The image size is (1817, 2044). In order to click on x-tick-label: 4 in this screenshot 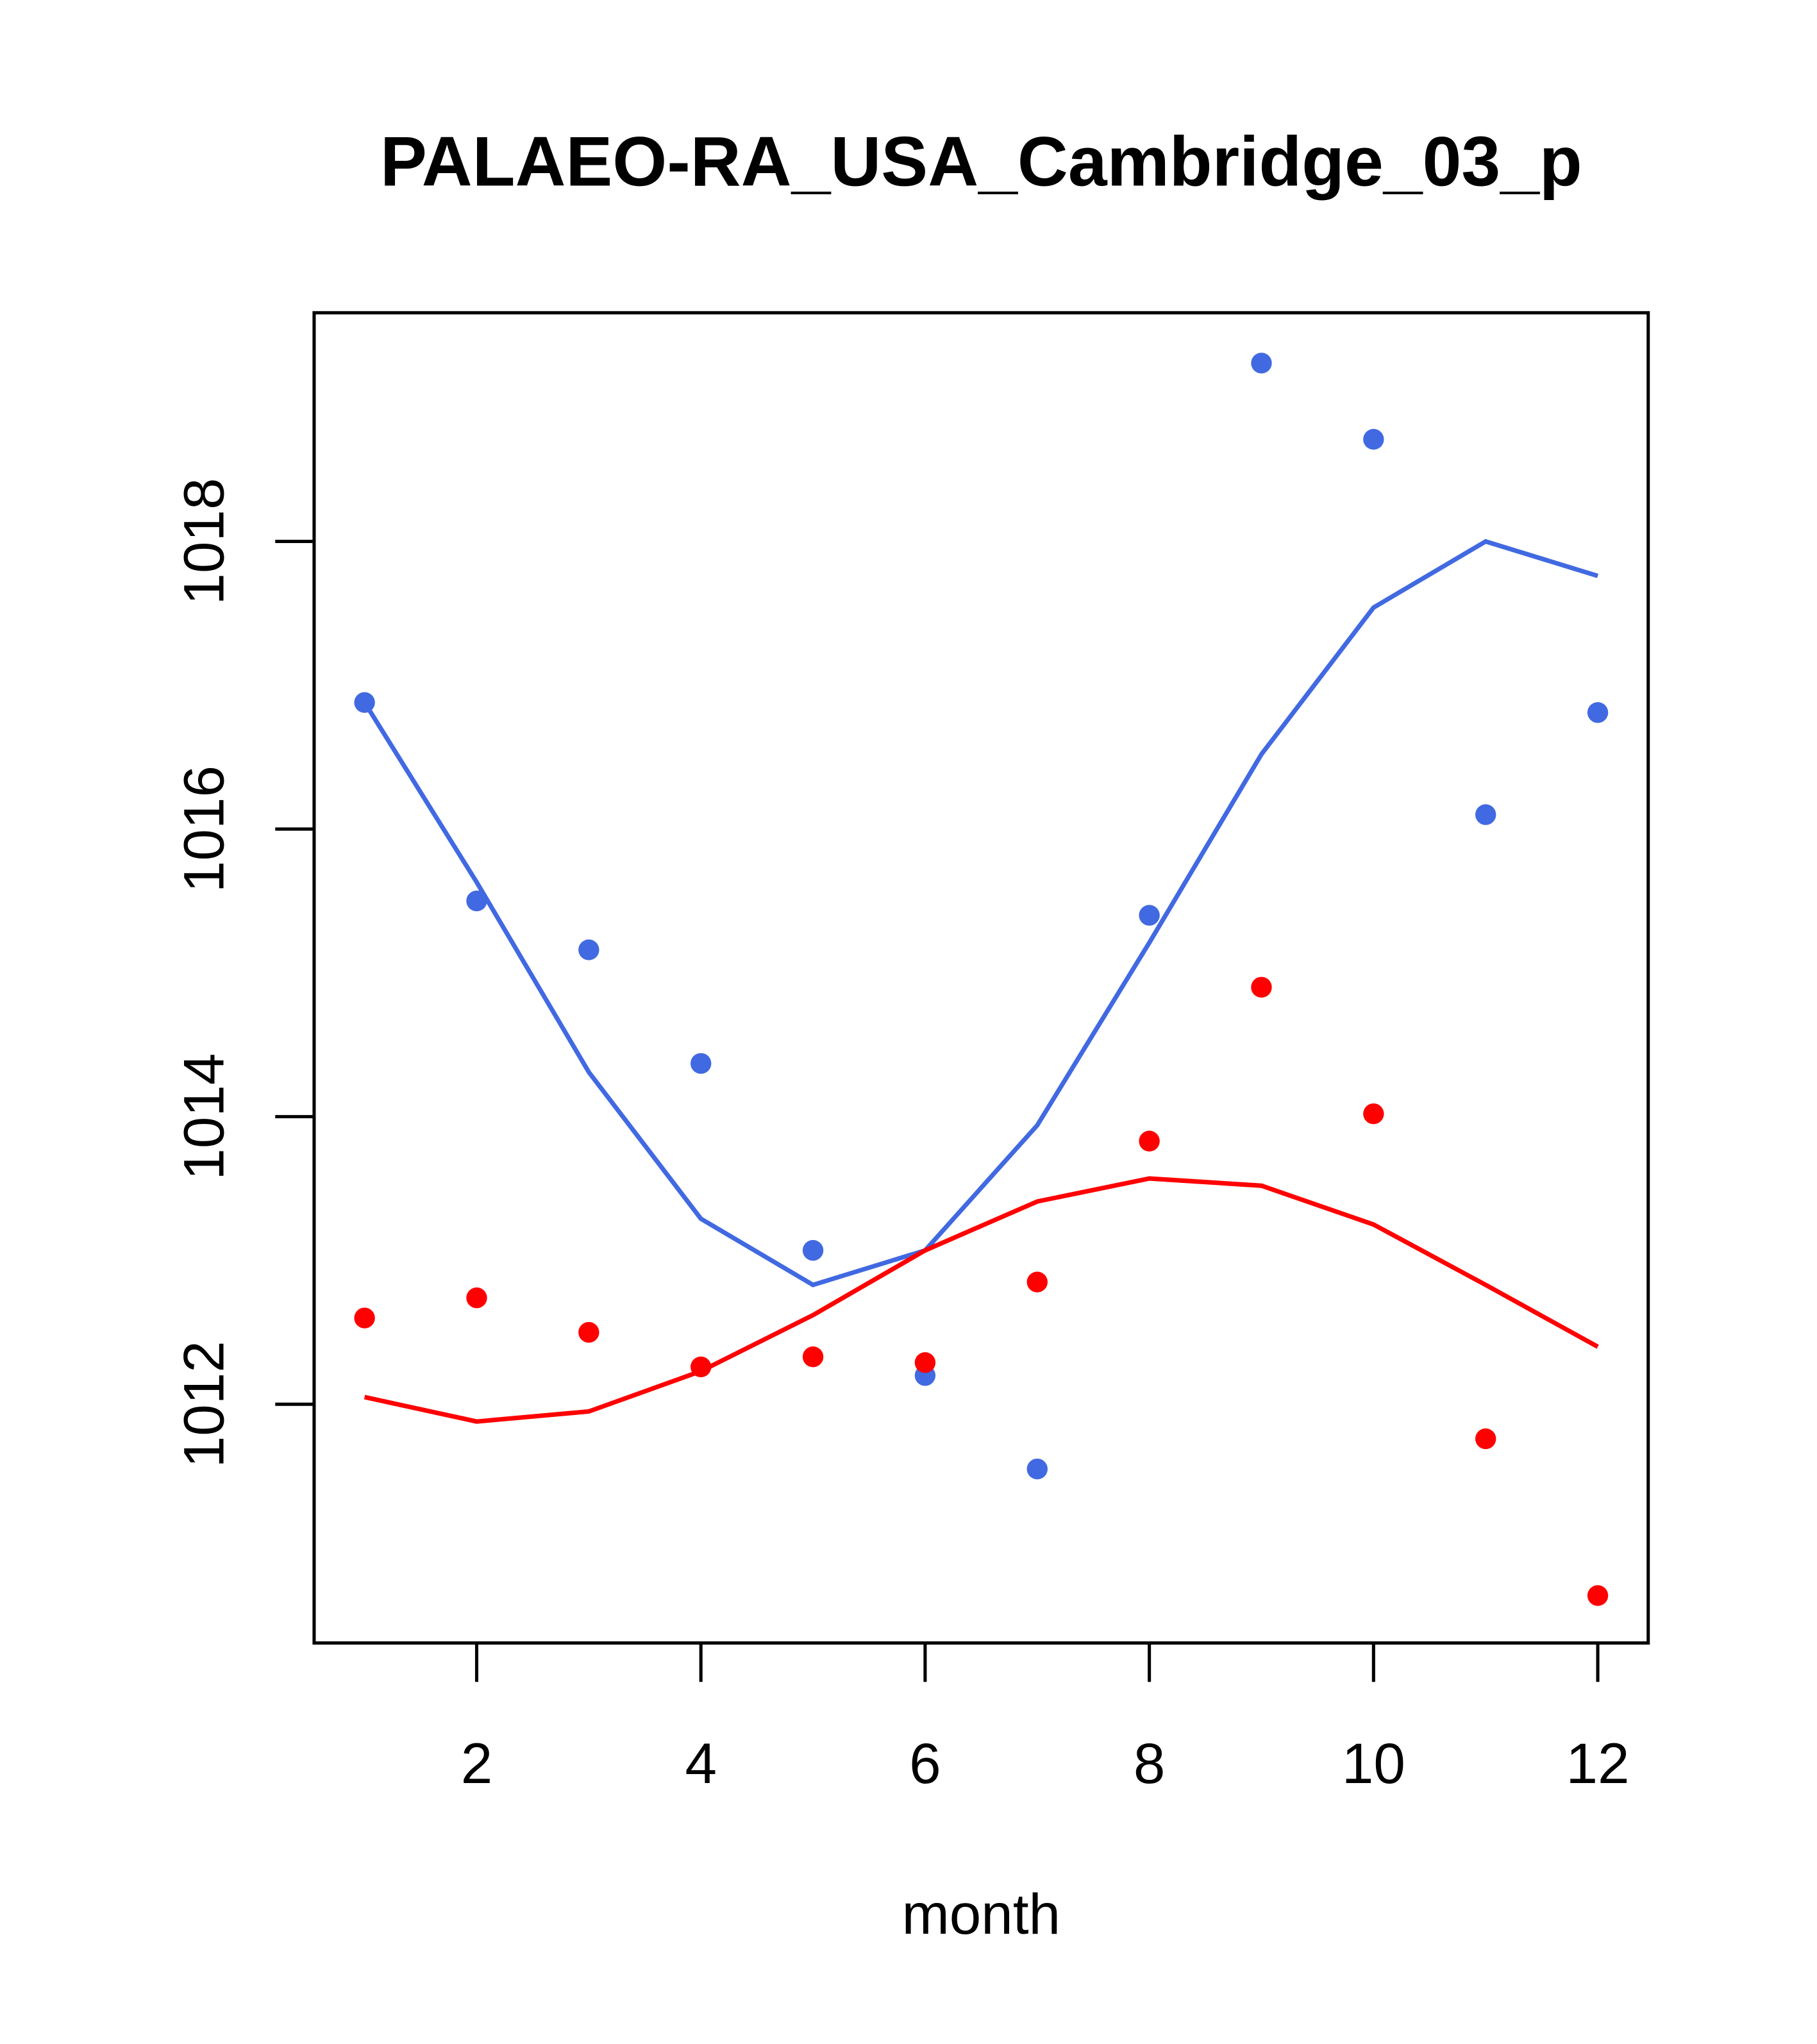, I will do `click(701, 1763)`.